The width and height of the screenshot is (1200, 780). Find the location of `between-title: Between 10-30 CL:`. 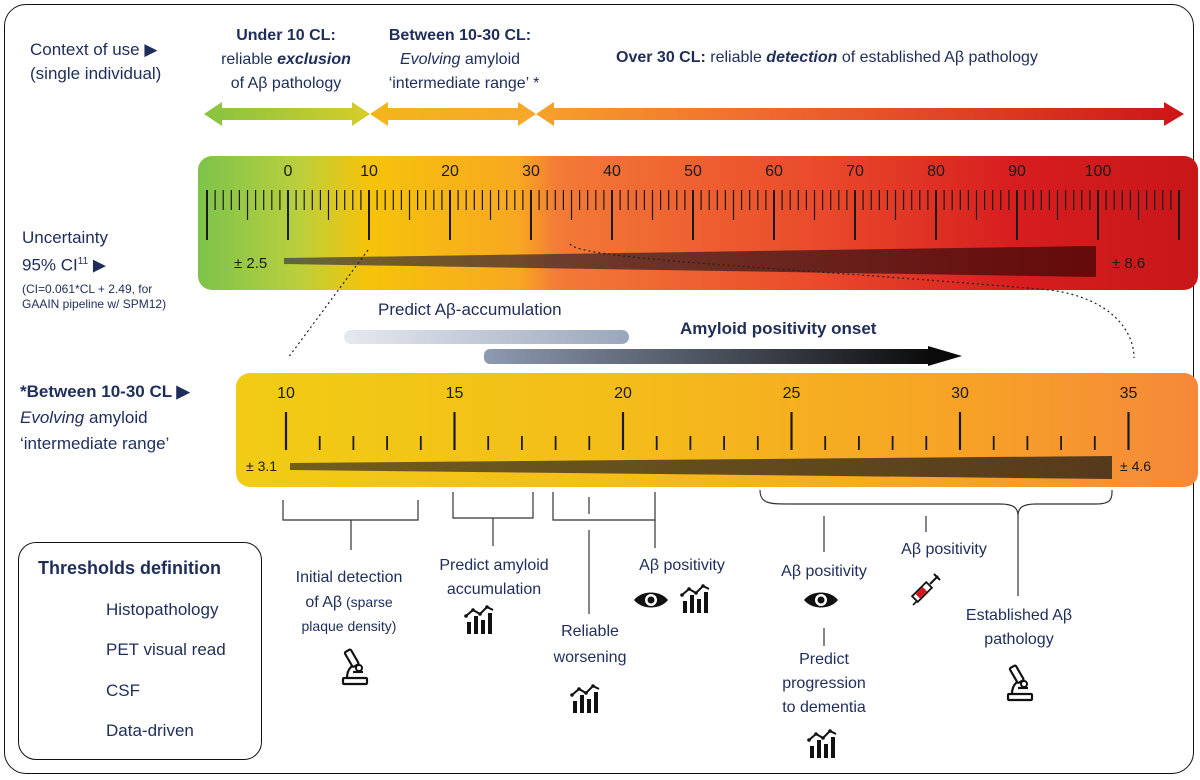

between-title: Between 10-30 CL: is located at coordinates (460, 35).